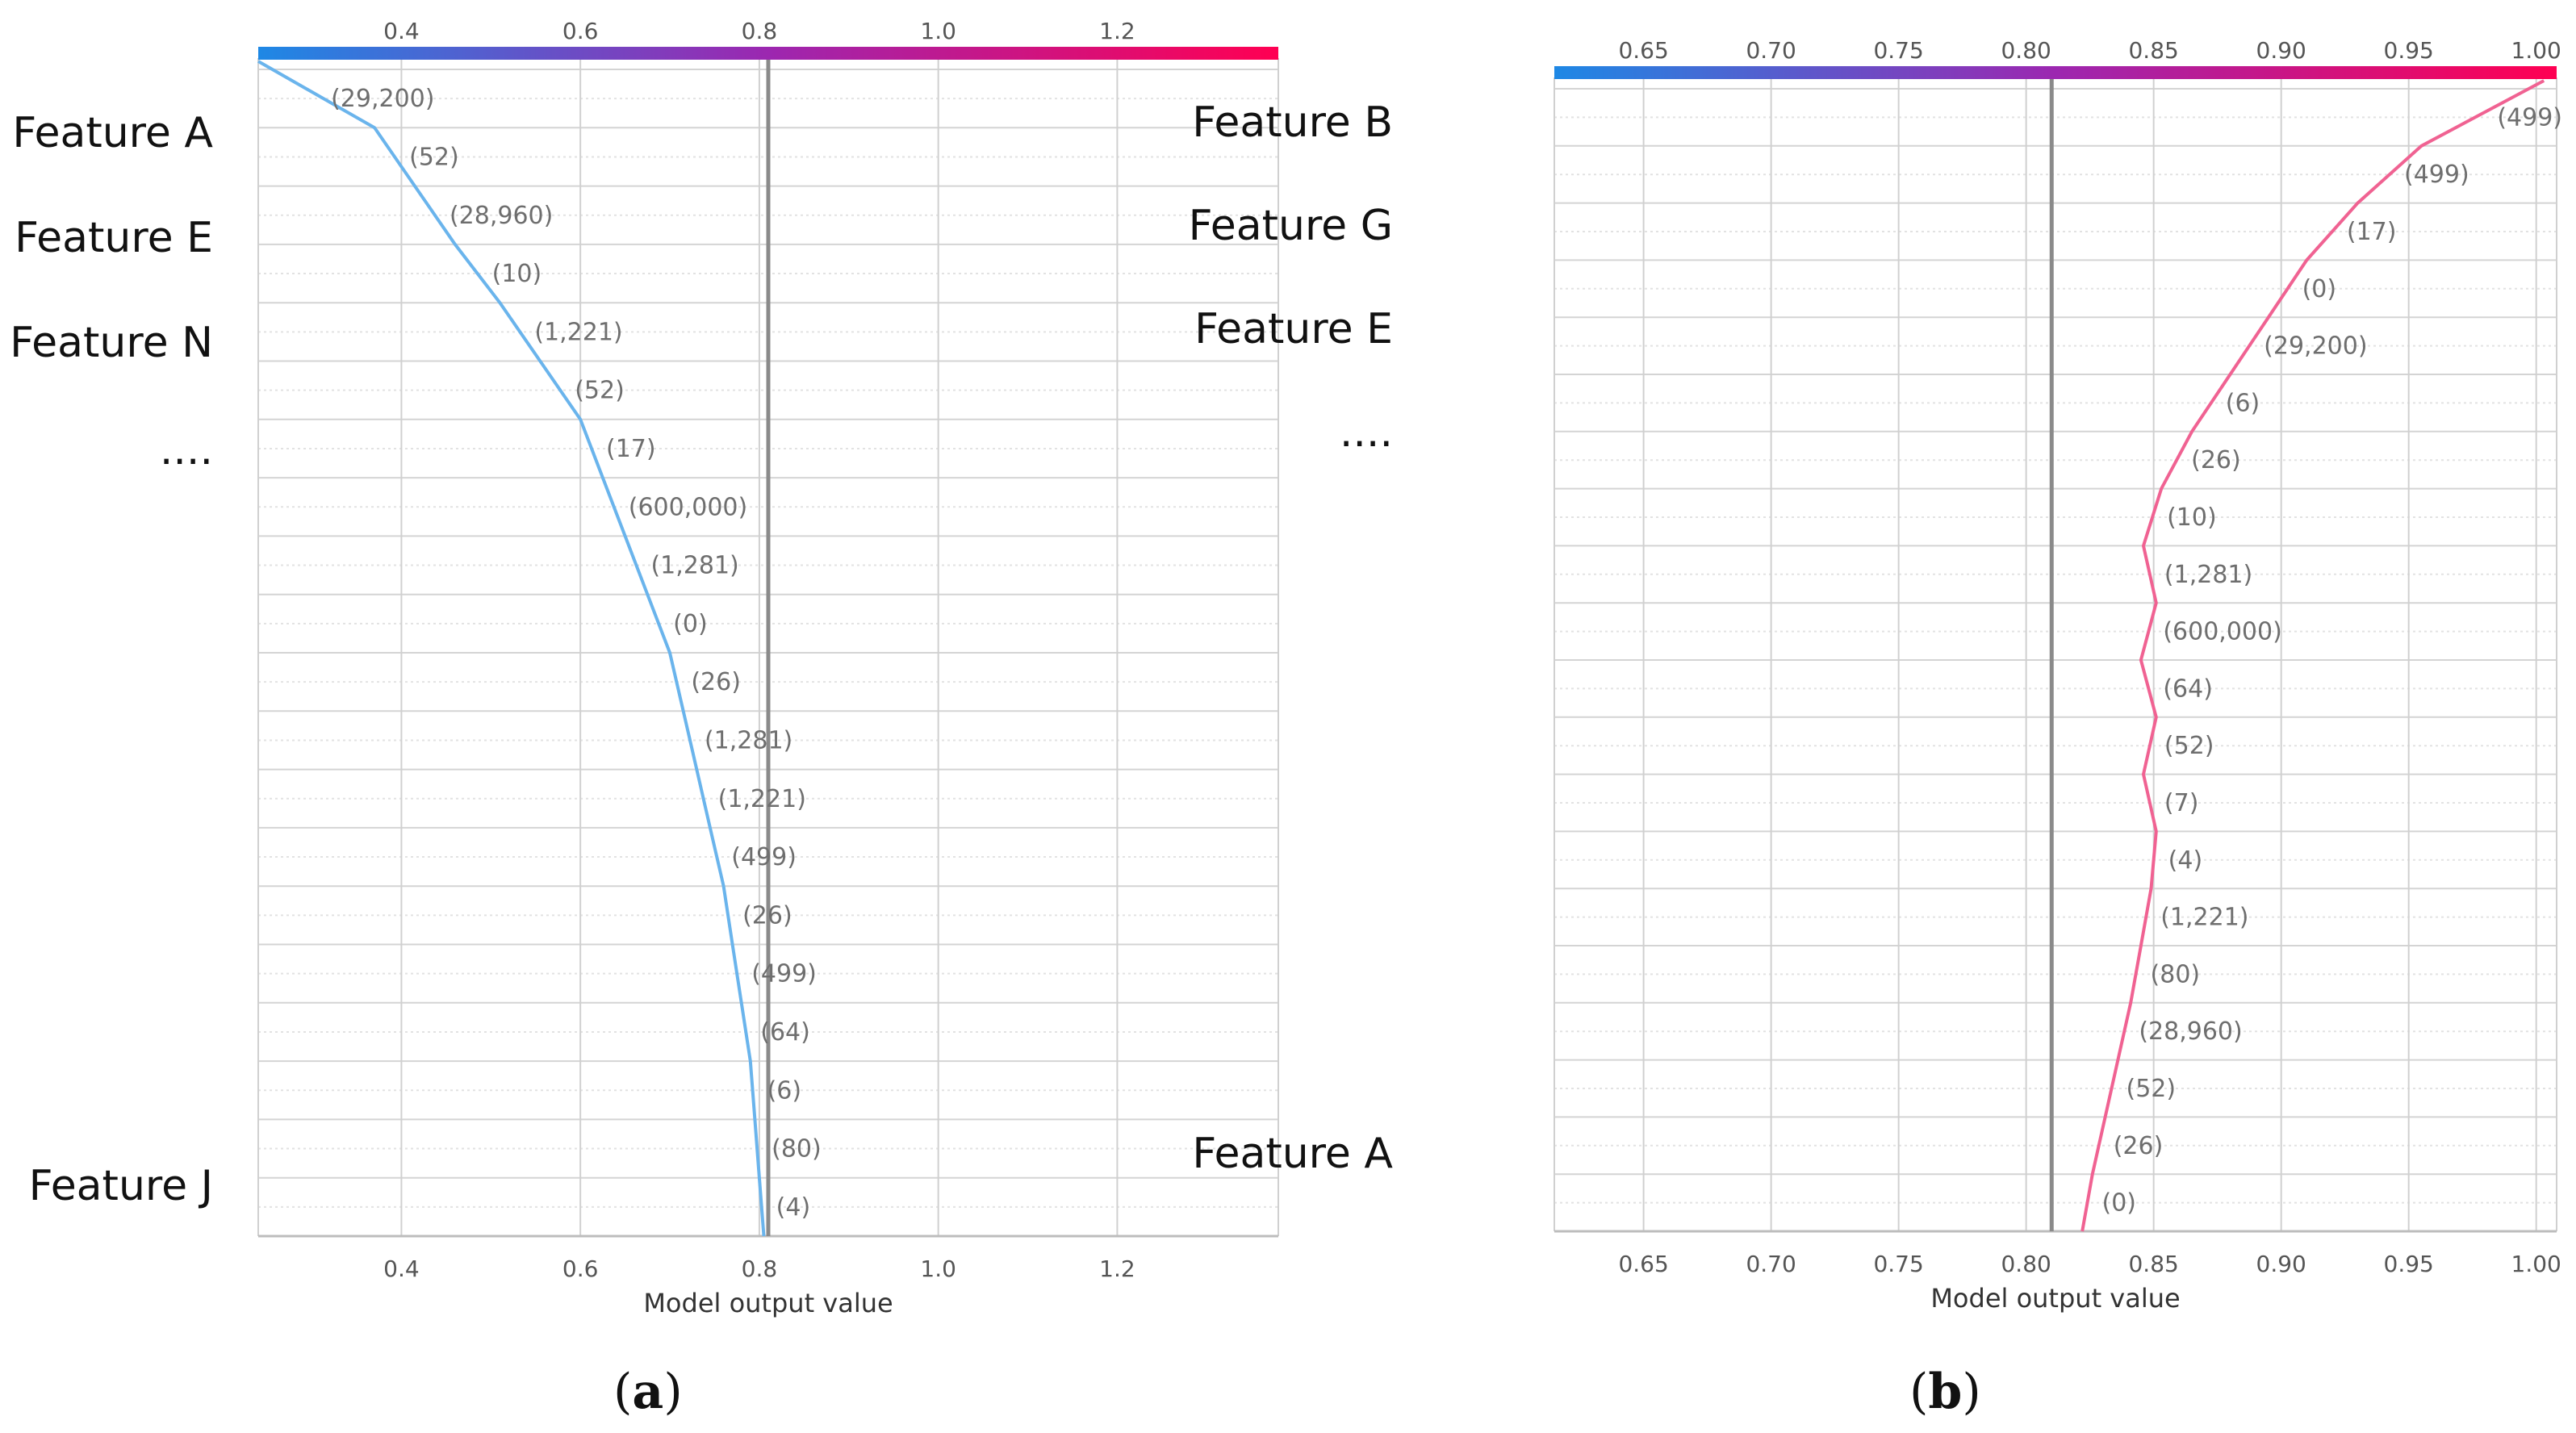 The image size is (2576, 1433). Describe the element at coordinates (2154, 1264) in the screenshot. I see `x-tick-label-bottom: 0.85` at that location.